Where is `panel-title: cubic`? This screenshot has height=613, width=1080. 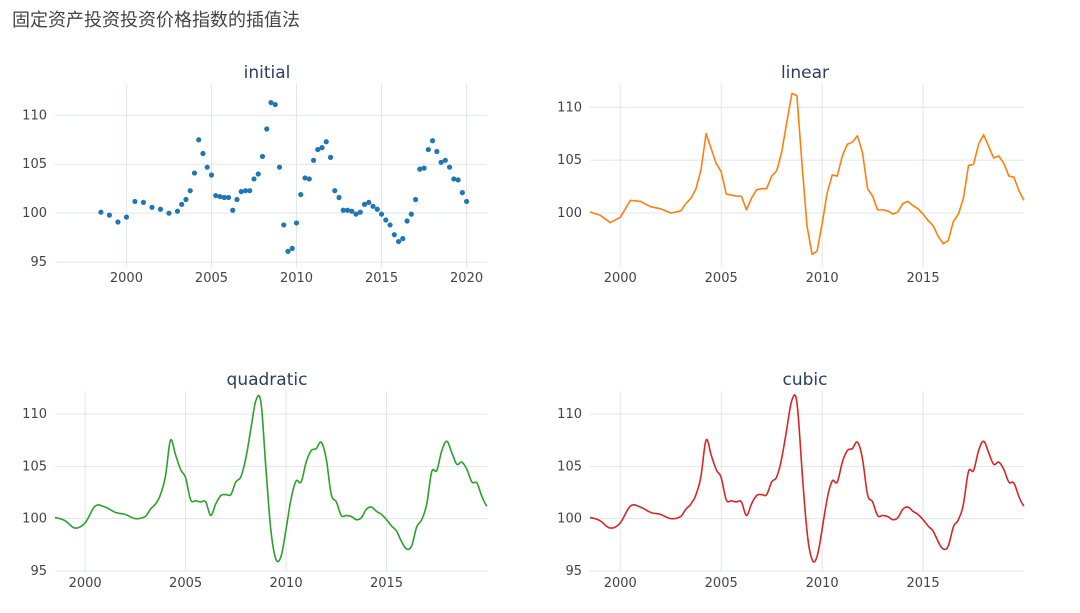
panel-title: cubic is located at coordinates (805, 380).